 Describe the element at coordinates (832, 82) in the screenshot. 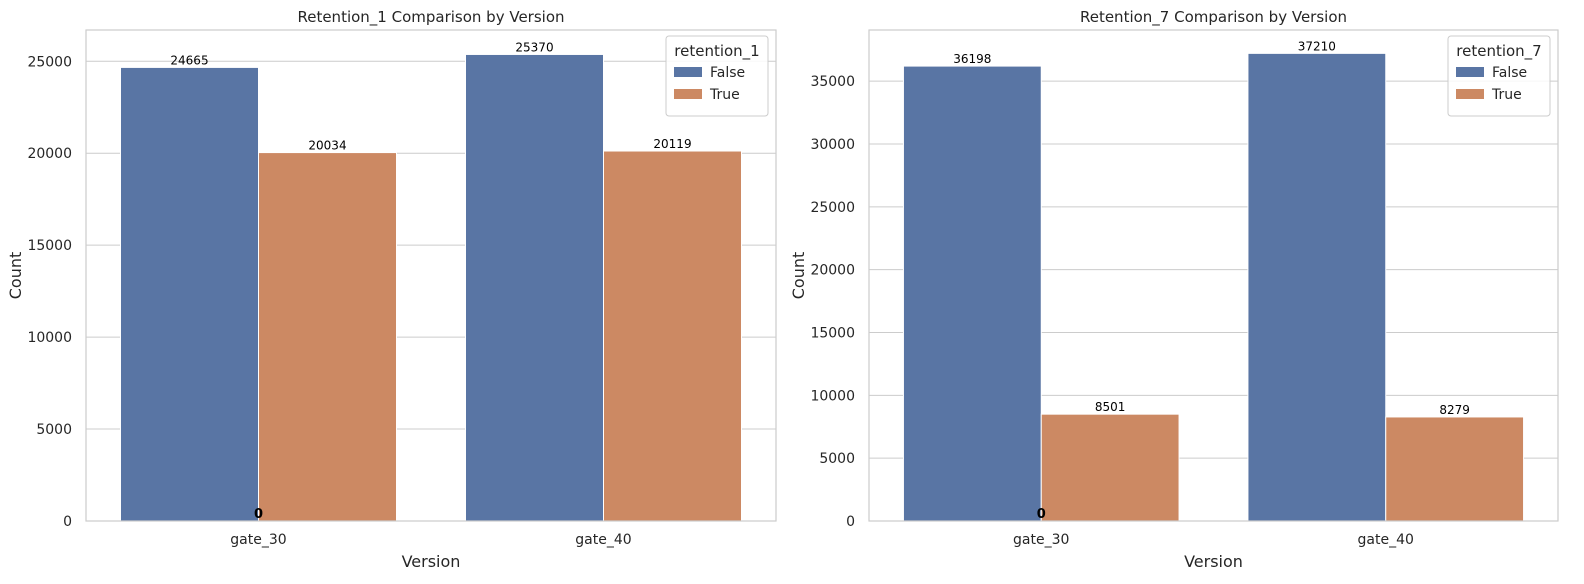

I see `y-tick-label: 35000` at that location.